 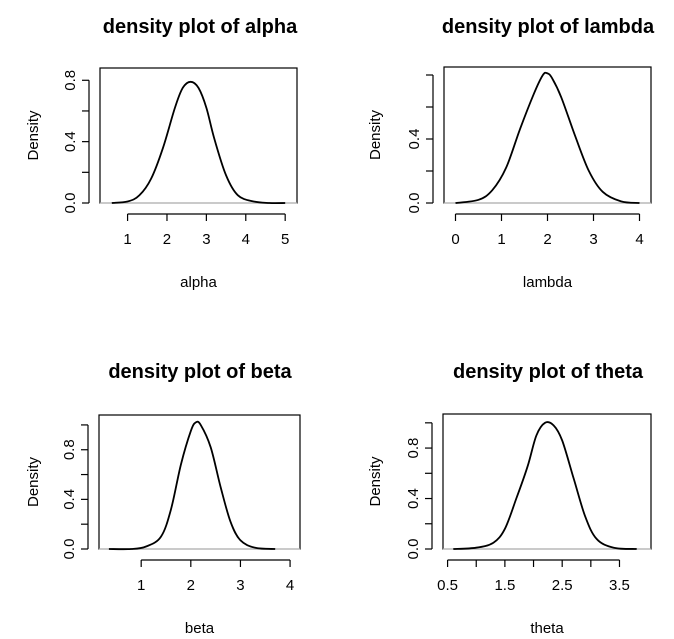 I want to click on plot-title: density plot of lambda, so click(x=548, y=27).